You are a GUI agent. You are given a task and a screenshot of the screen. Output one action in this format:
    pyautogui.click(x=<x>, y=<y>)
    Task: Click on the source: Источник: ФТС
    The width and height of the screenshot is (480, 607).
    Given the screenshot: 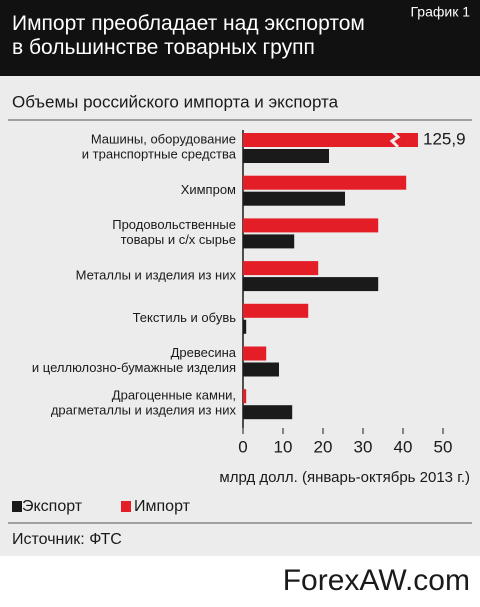 What is the action you would take?
    pyautogui.click(x=67, y=539)
    